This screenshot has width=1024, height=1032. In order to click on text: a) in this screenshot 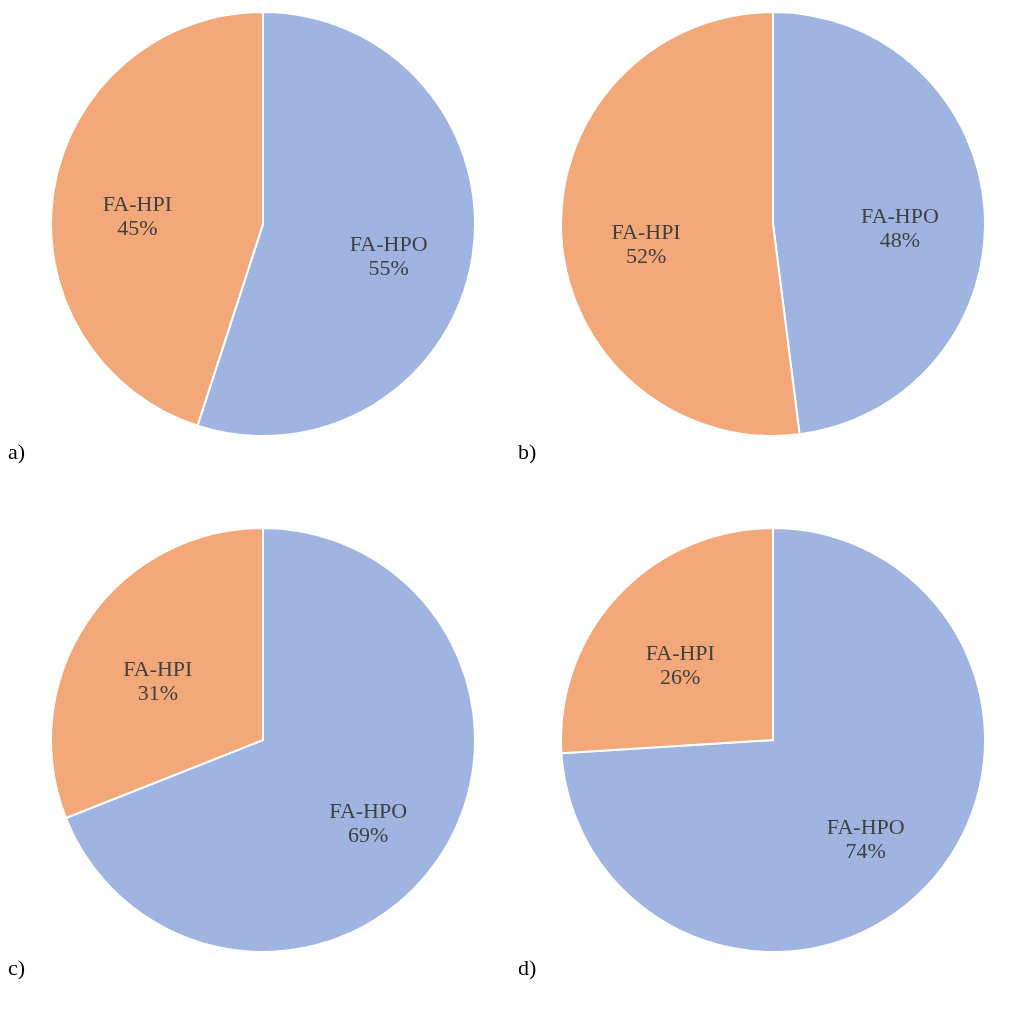, I will do `click(17, 451)`.